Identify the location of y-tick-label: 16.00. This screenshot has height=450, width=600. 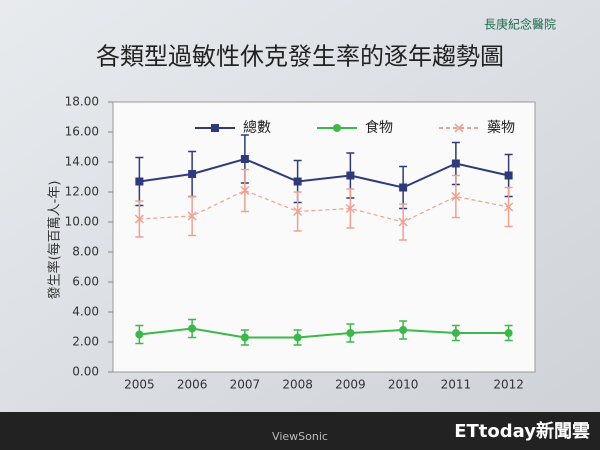
(82, 132).